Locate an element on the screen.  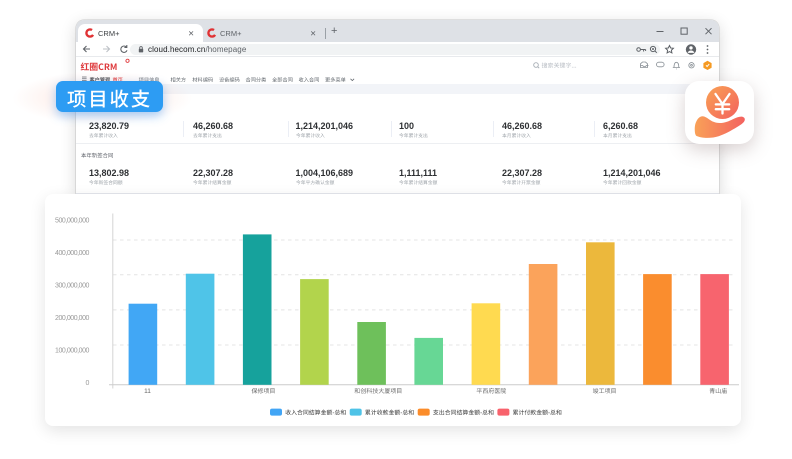
svg-text: 200,000,000 is located at coordinates (72, 318).